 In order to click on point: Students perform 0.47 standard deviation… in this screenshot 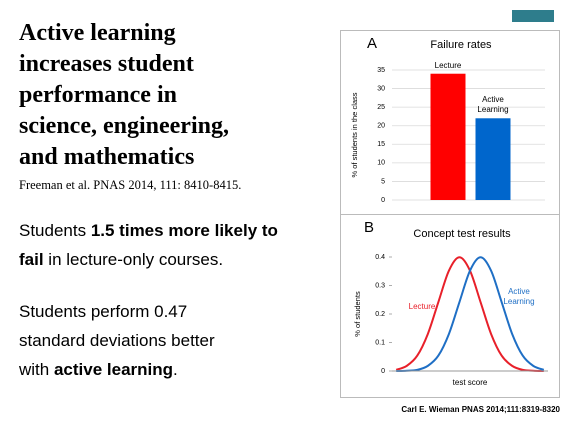, I will do `click(133, 340)`.